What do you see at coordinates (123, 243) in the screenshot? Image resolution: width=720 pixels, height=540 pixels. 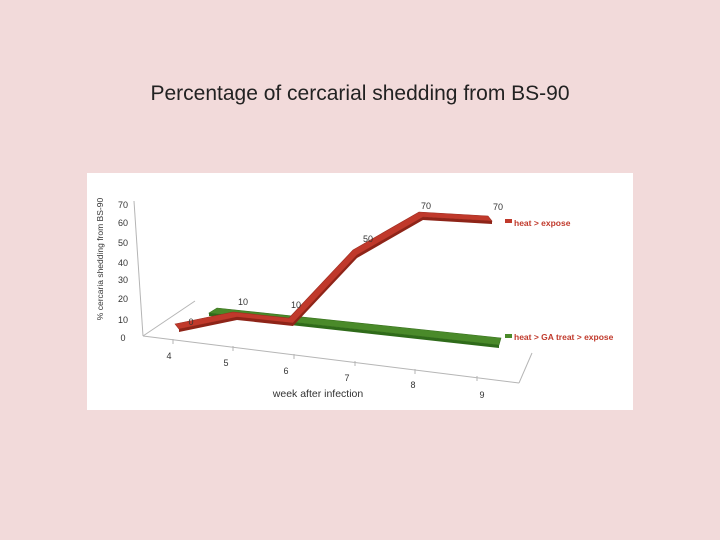 I see `y-tick-label: 50` at bounding box center [123, 243].